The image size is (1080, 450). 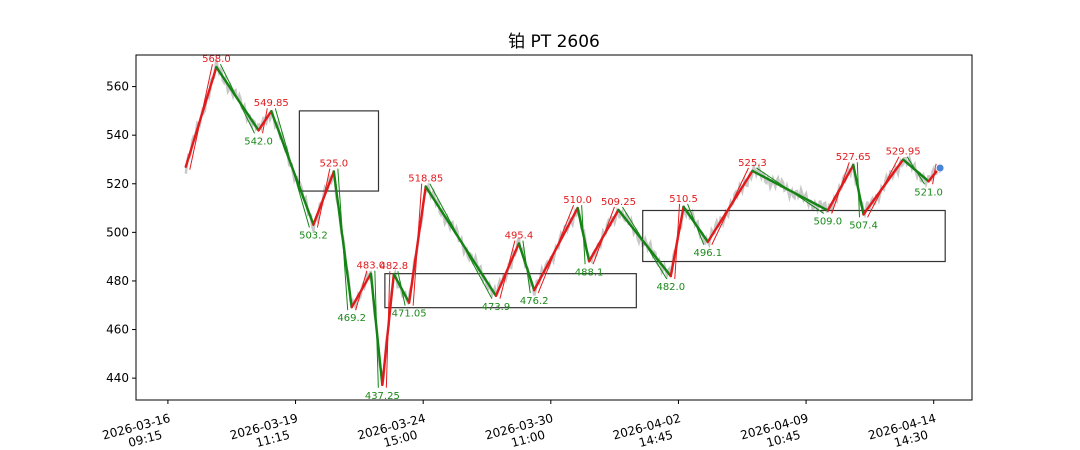 What do you see at coordinates (707, 253) in the screenshot?
I see `pivot-low-label: 496.1` at bounding box center [707, 253].